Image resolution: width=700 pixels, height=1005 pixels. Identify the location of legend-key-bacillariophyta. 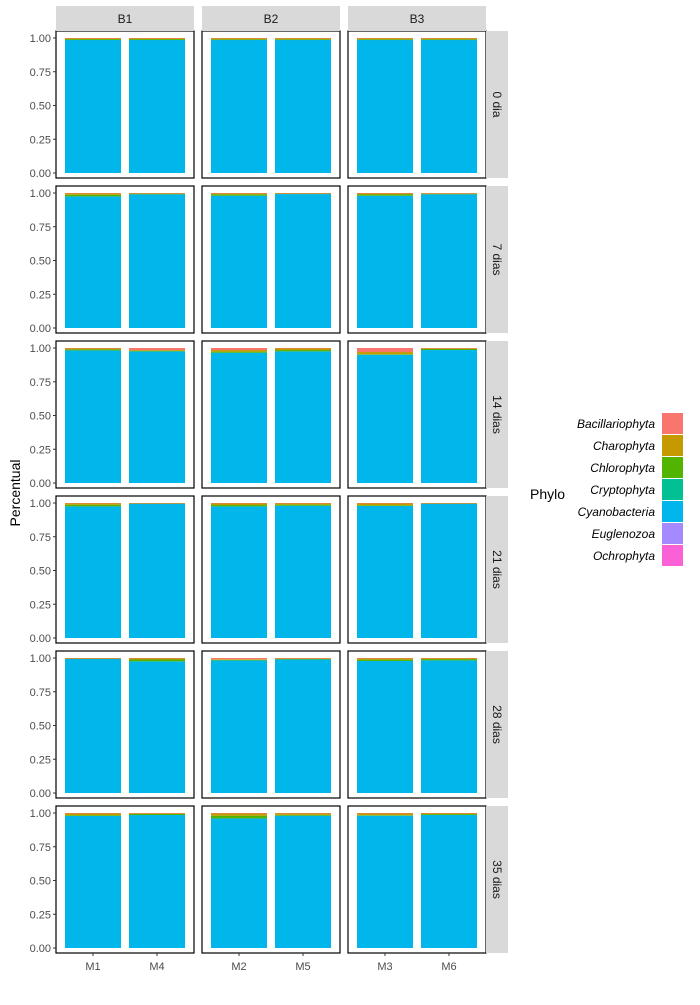
(672, 423).